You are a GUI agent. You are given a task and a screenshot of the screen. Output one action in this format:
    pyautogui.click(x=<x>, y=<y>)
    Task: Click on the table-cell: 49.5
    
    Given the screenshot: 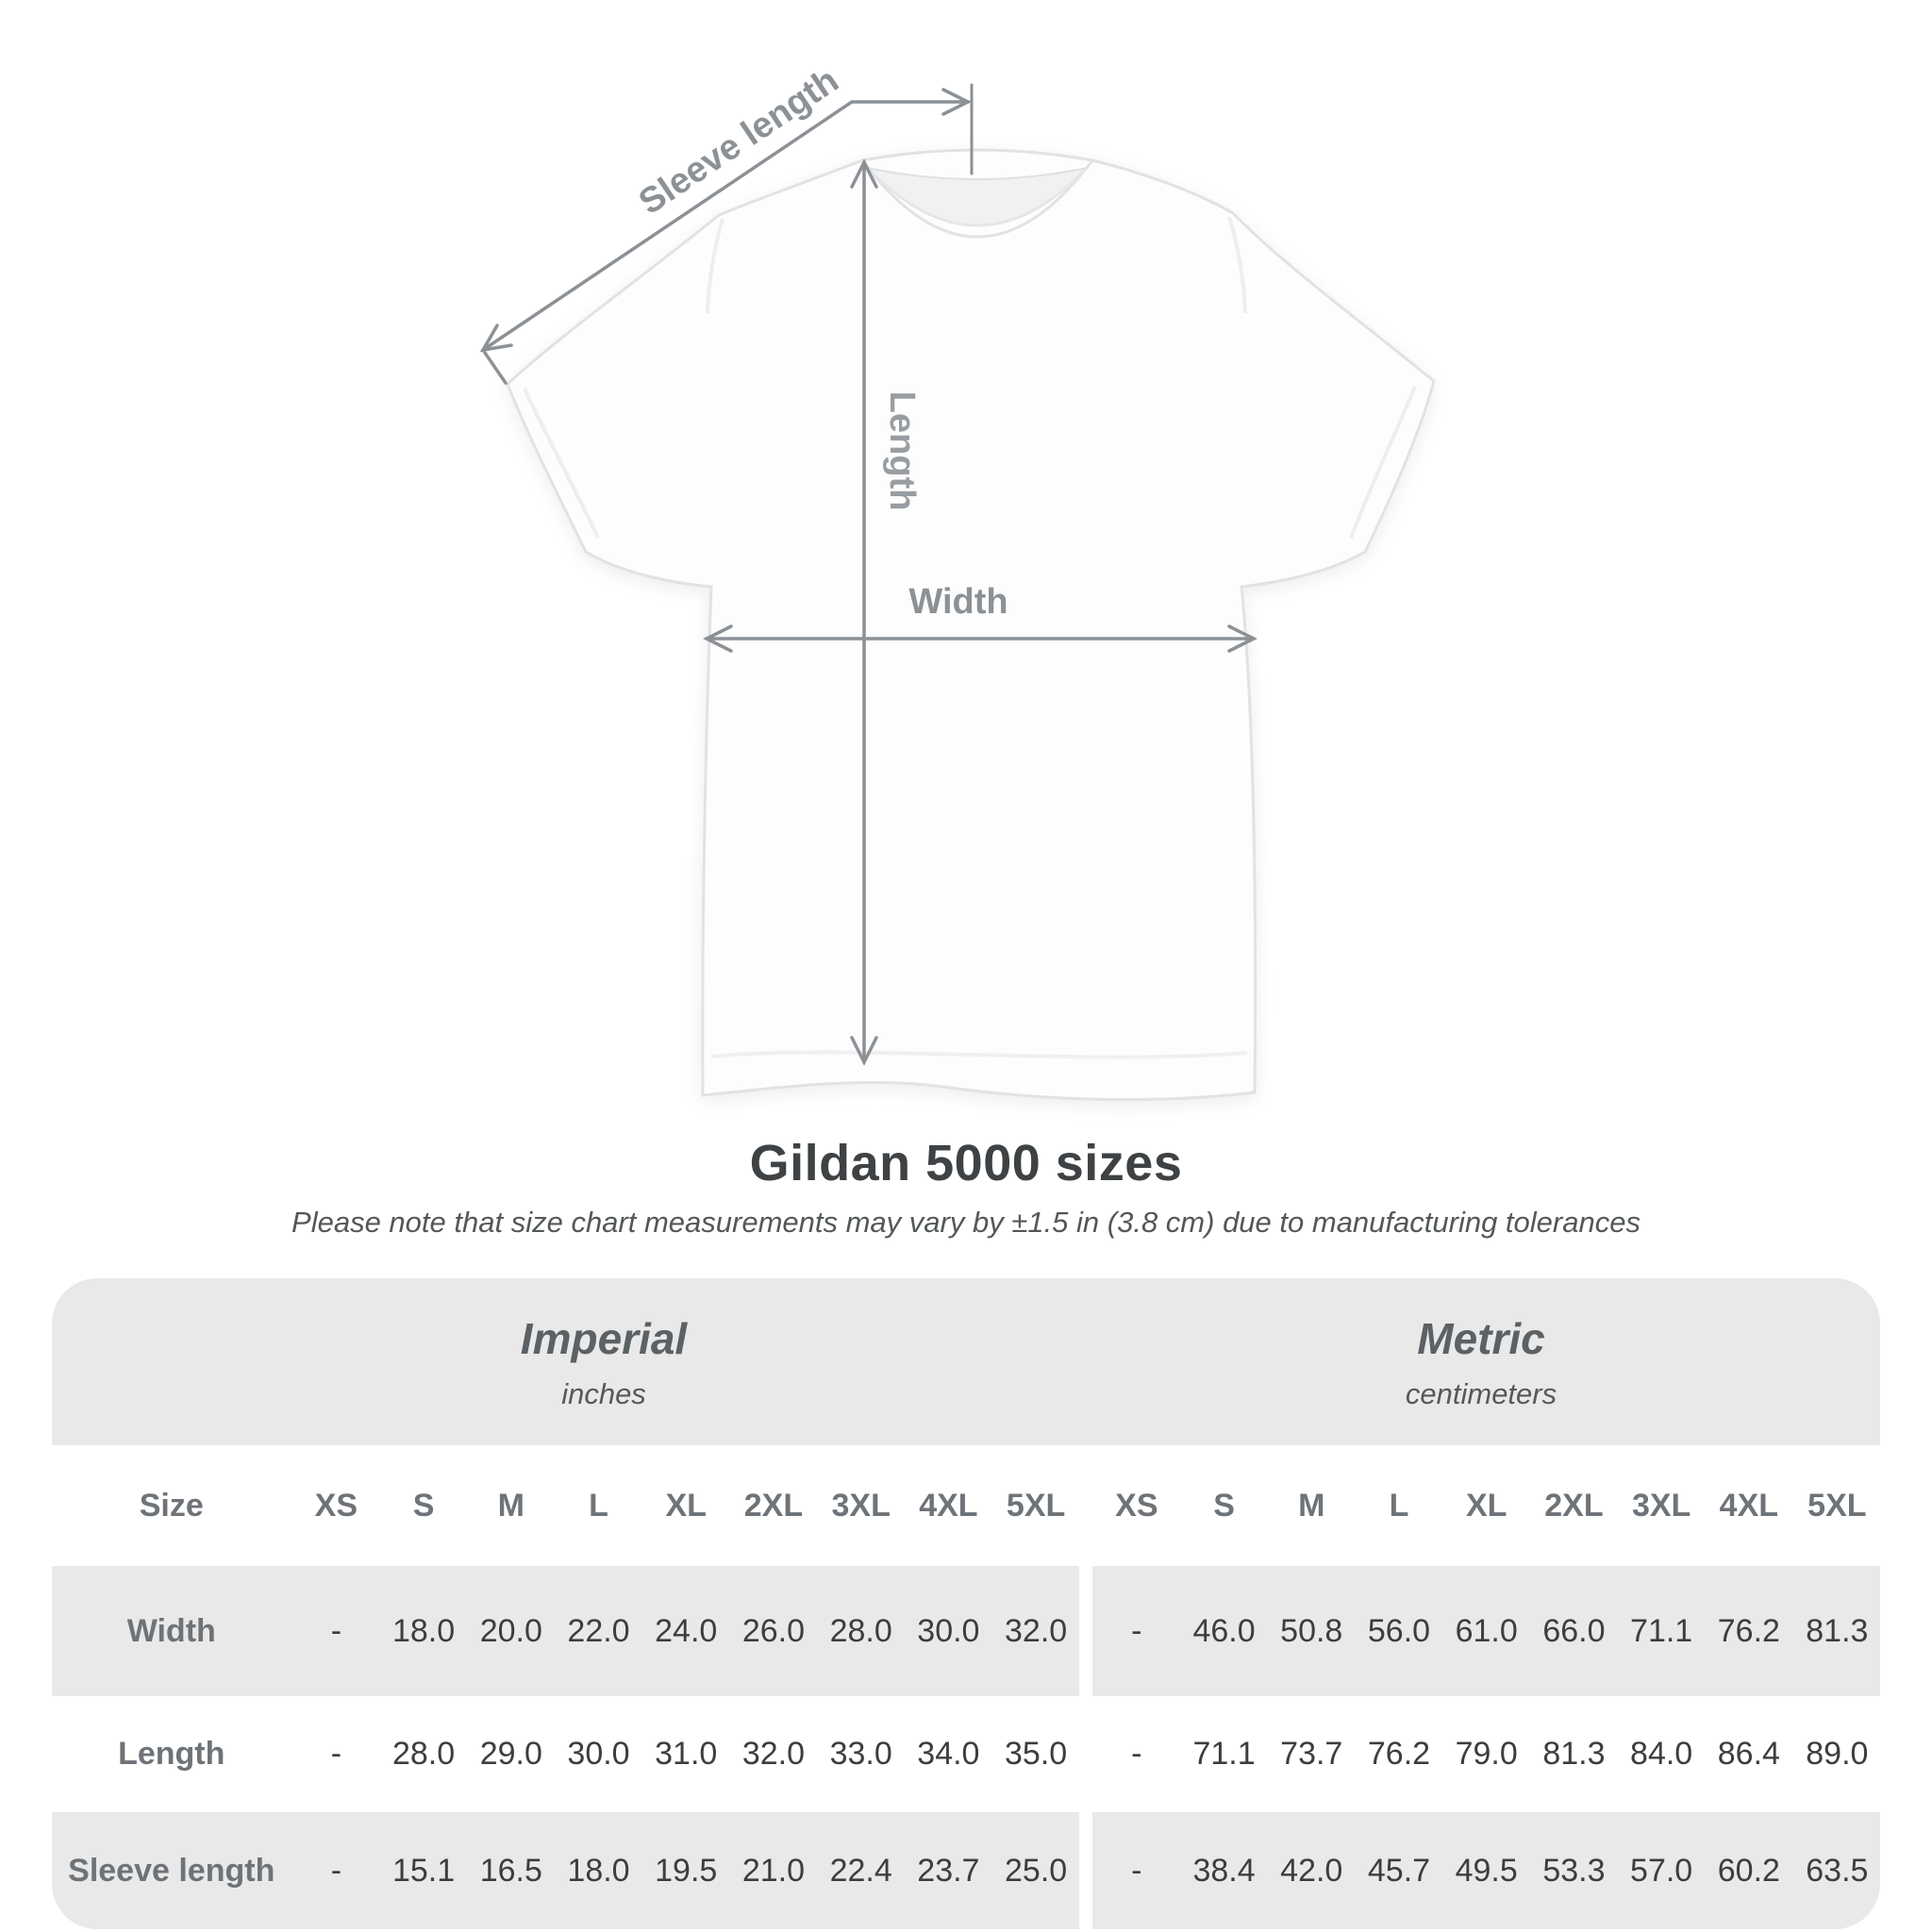 What is the action you would take?
    pyautogui.click(x=1486, y=1871)
    